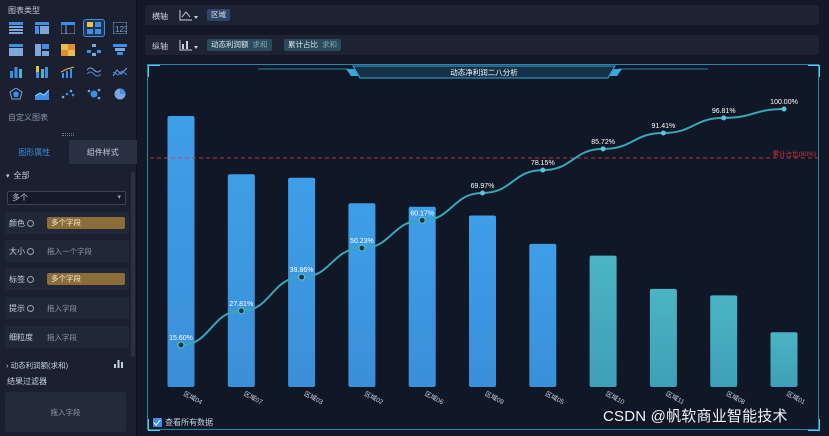 The image size is (829, 436). I want to click on svg-text: 123, so click(121, 29).